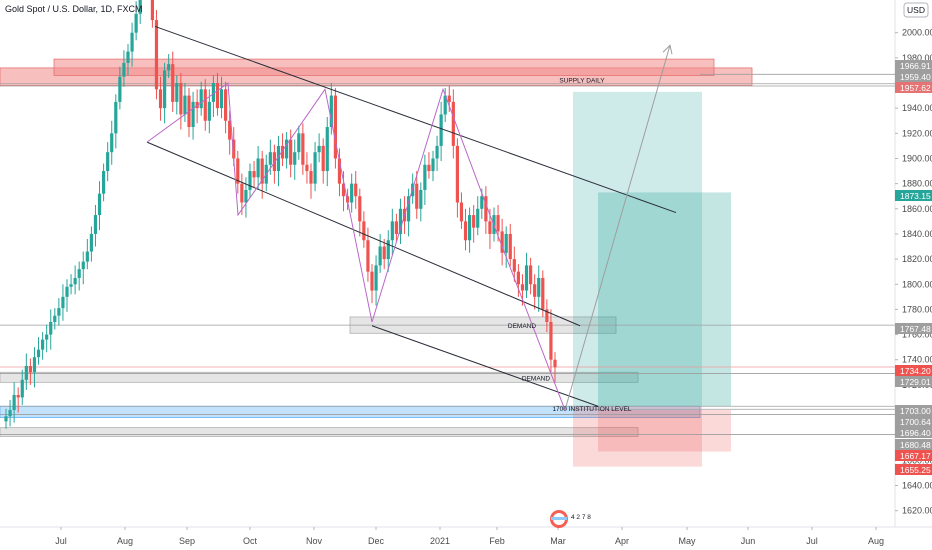 The width and height of the screenshot is (932, 550). Describe the element at coordinates (384, 67) in the screenshot. I see `supply-zone-upper` at that location.